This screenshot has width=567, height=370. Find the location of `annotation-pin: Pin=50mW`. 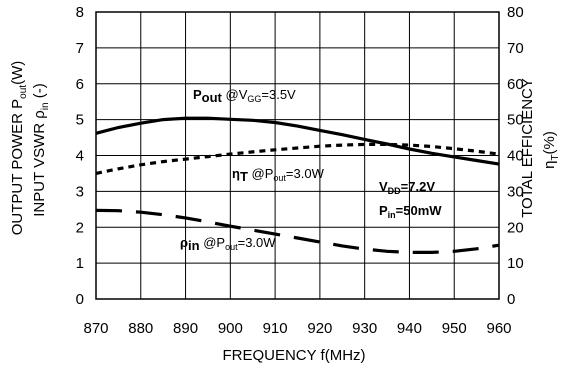

annotation-pin: Pin=50mW is located at coordinates (410, 211).